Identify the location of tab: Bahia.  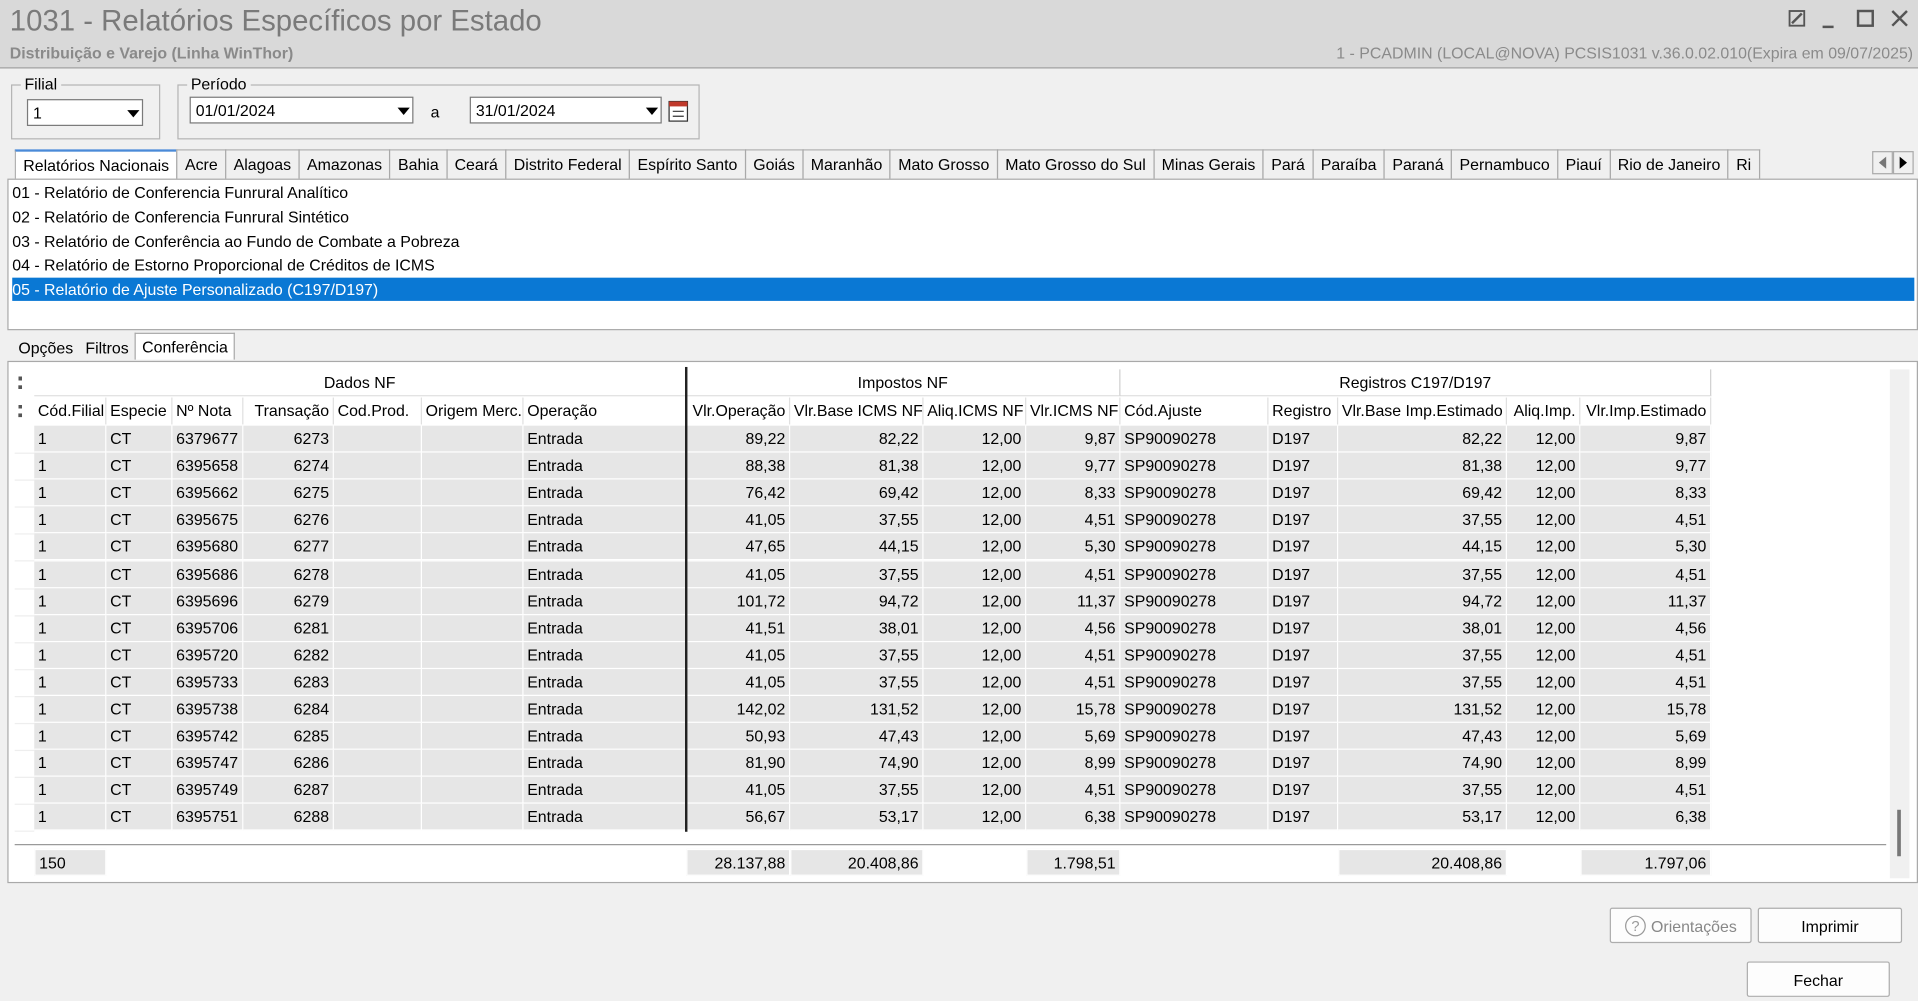
(418, 164).